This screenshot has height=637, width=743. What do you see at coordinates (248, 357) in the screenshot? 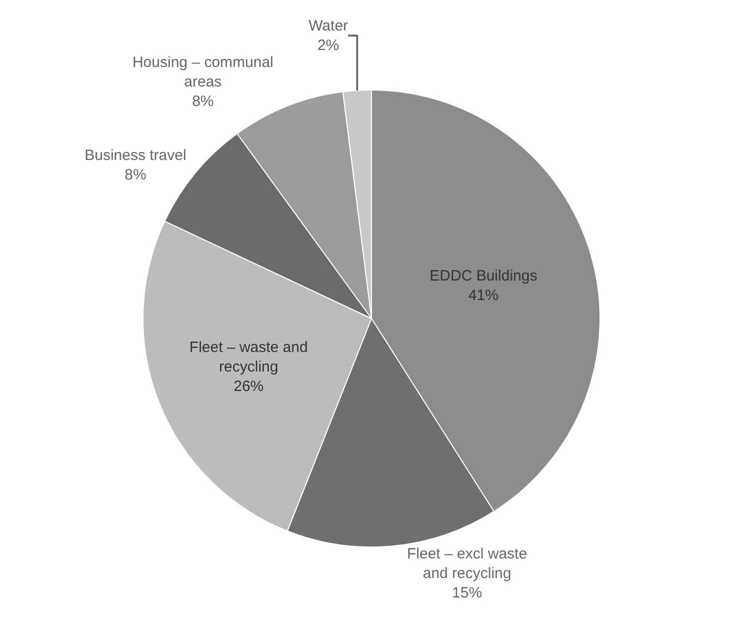
I see `slice-label: Fleet – waste and recycling` at bounding box center [248, 357].